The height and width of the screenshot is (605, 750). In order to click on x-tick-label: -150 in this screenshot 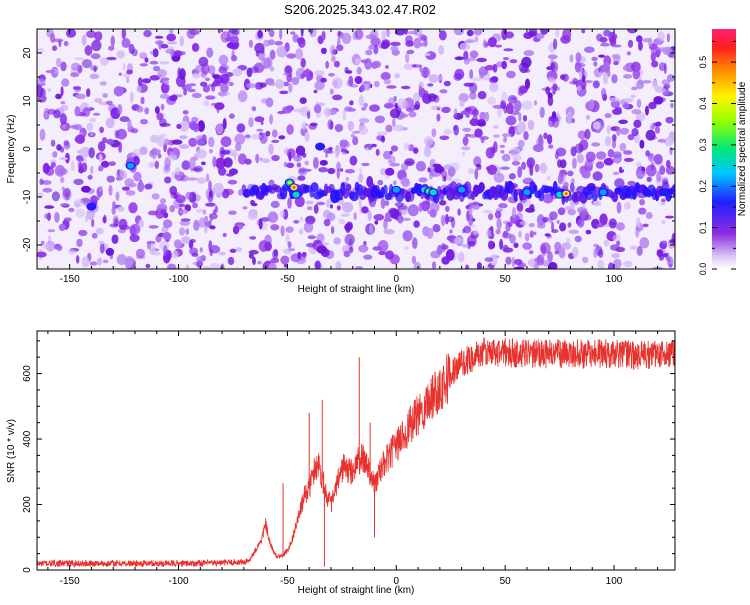, I will do `click(70, 279)`.